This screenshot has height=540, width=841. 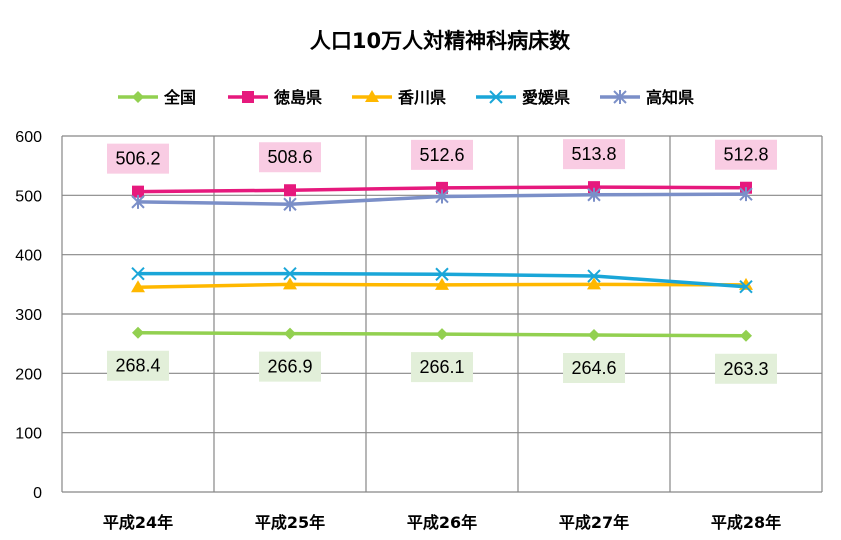 I want to click on x-tick-label: 平成25年, so click(x=290, y=522).